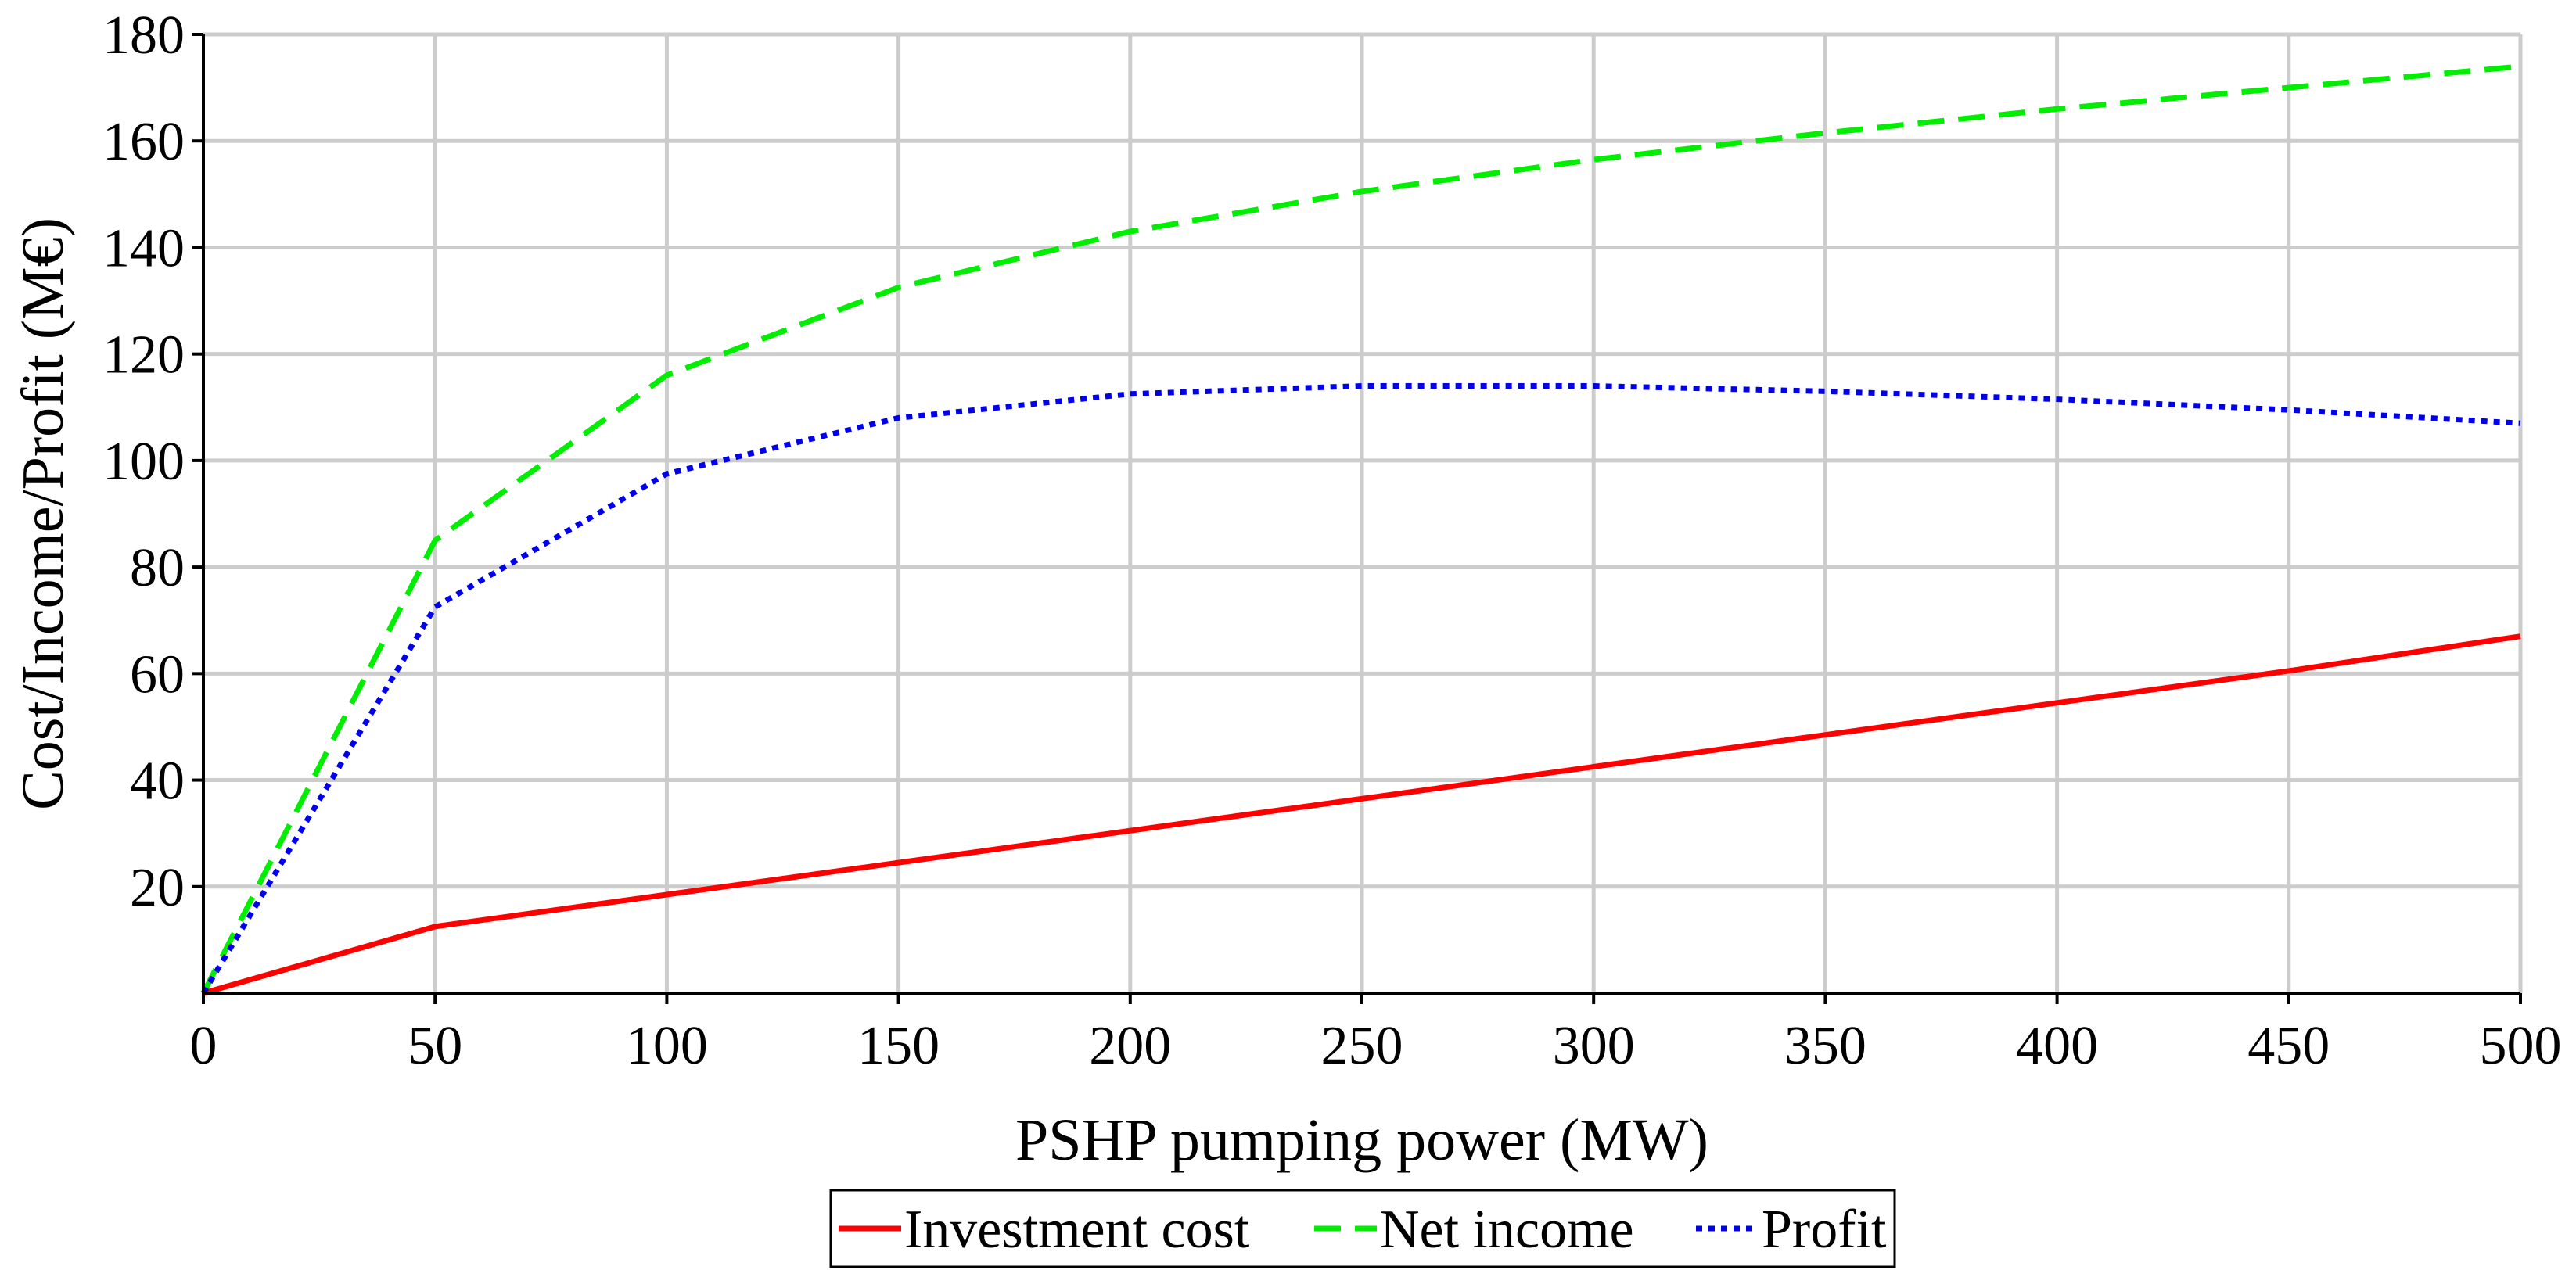 The image size is (2576, 1277). What do you see at coordinates (1825, 1230) in the screenshot?
I see `legend-label: Profit` at bounding box center [1825, 1230].